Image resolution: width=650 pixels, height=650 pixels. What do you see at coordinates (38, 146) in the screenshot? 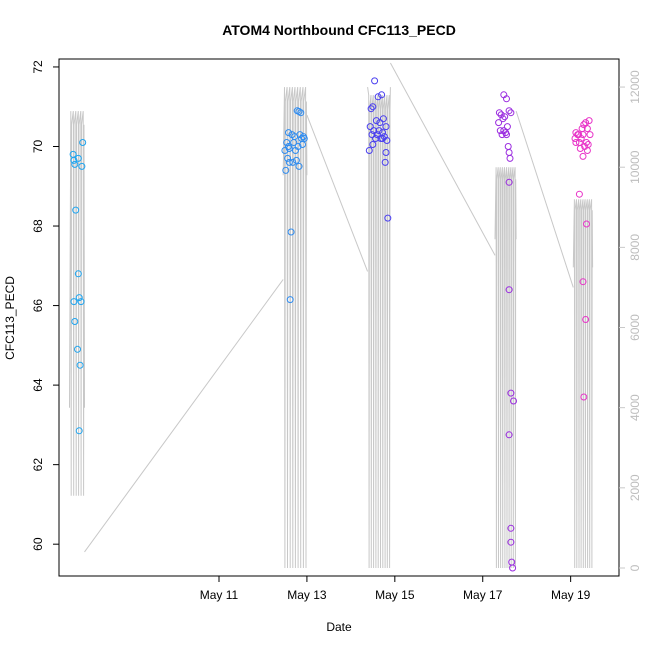
I see `y-tick-label: 70` at bounding box center [38, 146].